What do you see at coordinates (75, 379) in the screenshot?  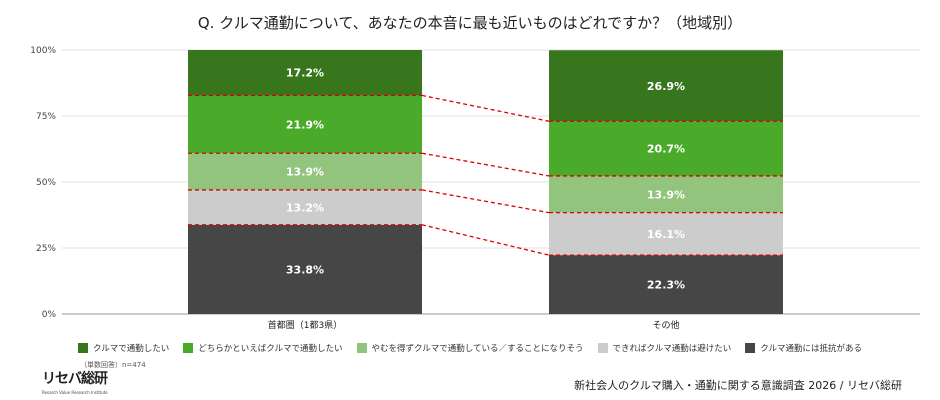 I see `logo: リセバ総研` at bounding box center [75, 379].